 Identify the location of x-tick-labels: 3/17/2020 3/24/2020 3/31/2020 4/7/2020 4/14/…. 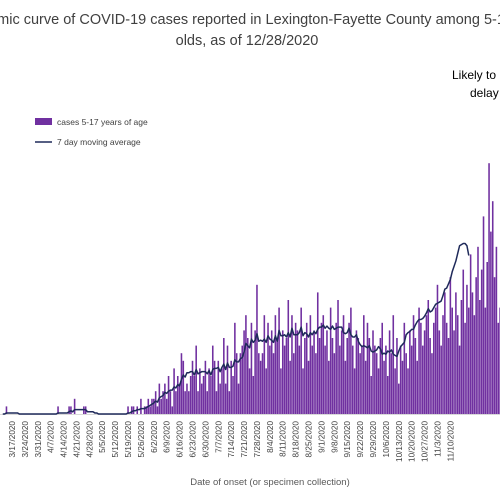
(231, 441).